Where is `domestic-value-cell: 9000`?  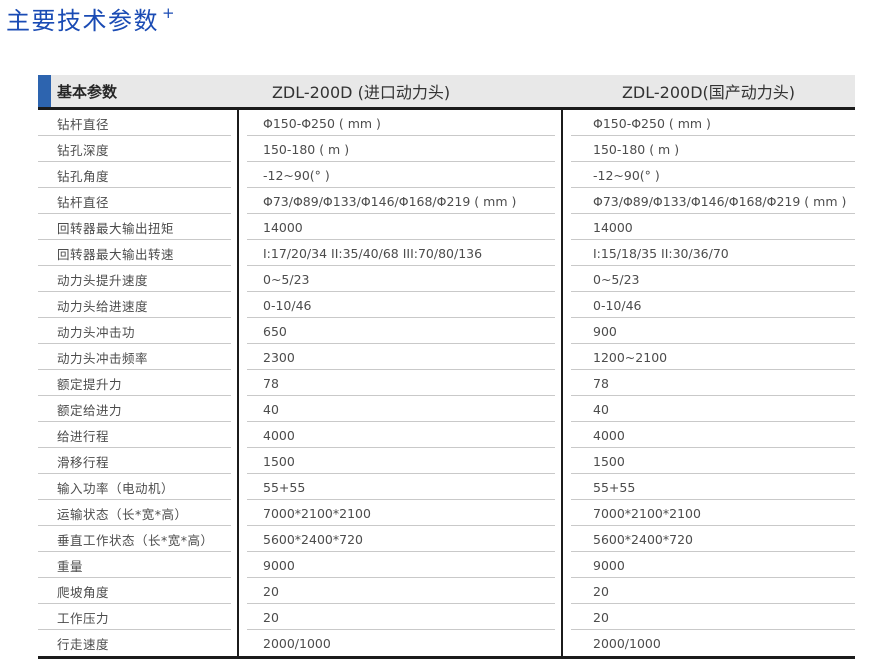
domestic-value-cell: 9000 is located at coordinates (708, 565).